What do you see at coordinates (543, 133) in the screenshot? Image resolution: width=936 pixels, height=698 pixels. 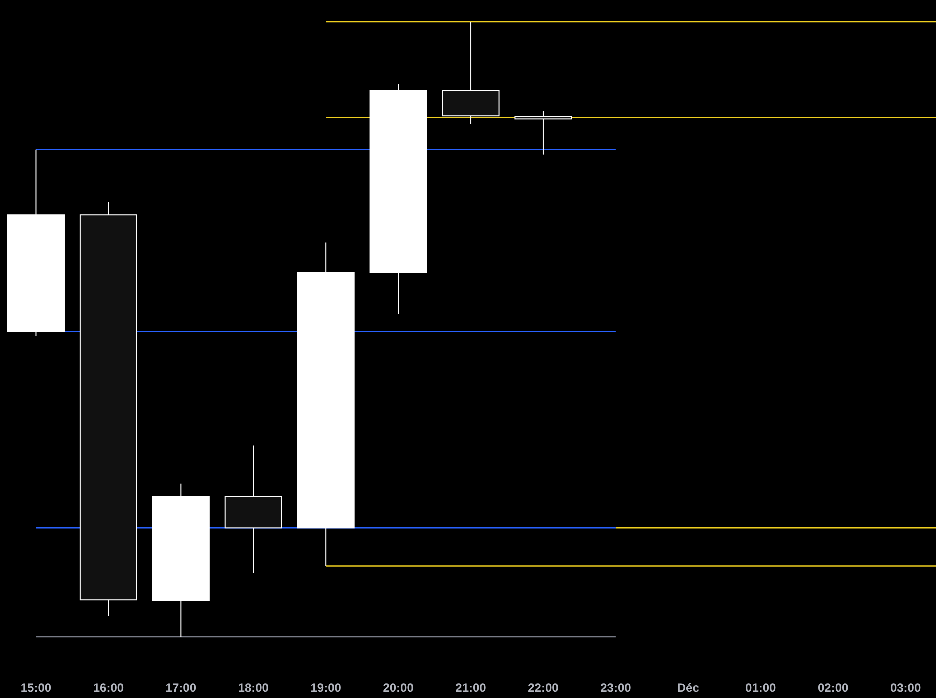 I see `candlestick` at bounding box center [543, 133].